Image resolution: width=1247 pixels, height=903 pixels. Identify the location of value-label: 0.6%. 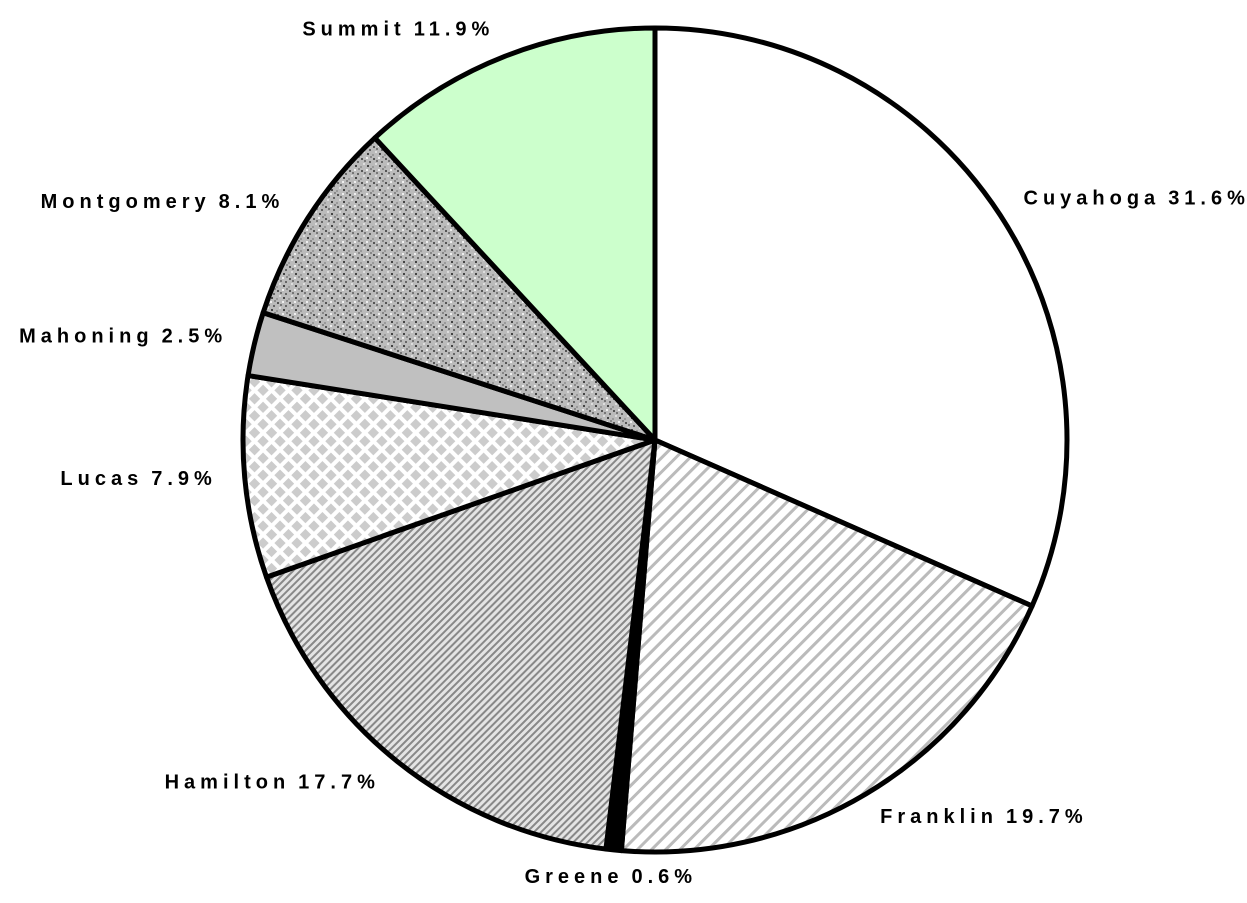
(665, 877).